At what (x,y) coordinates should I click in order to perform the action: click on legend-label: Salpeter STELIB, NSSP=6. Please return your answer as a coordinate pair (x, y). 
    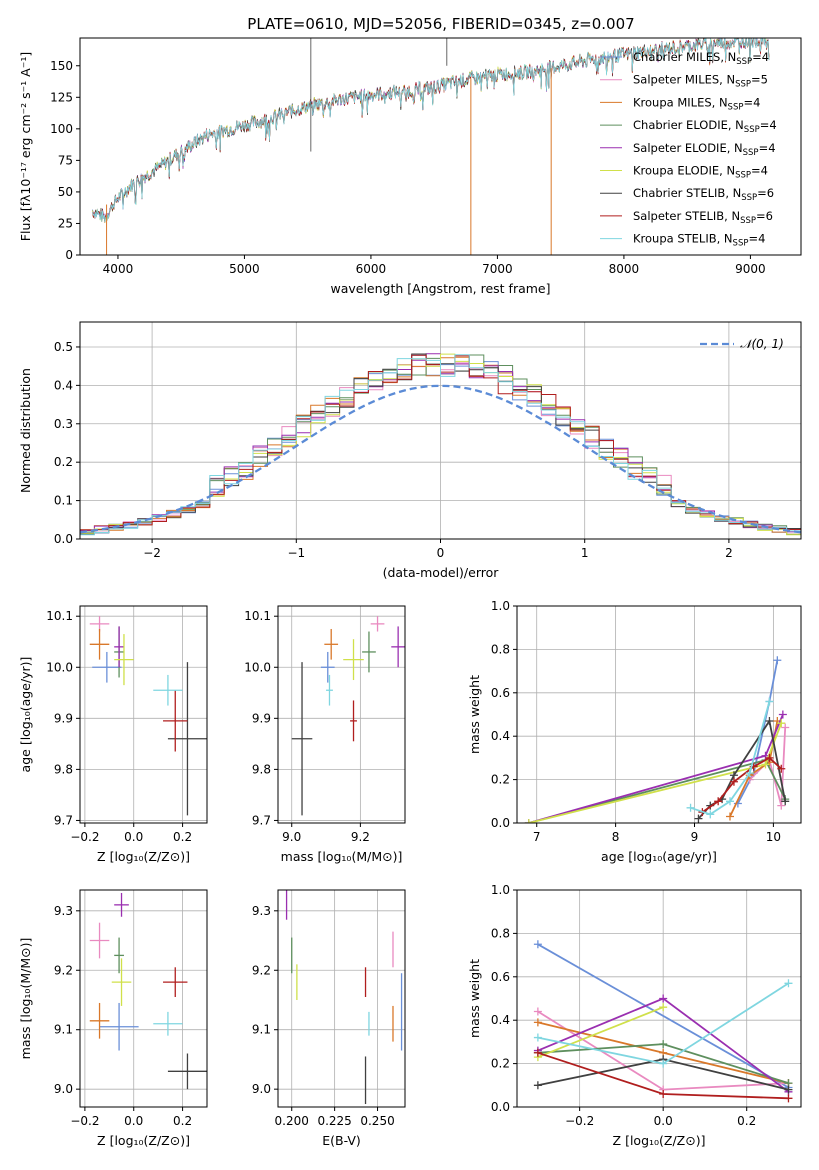
    Looking at the image, I should click on (703, 217).